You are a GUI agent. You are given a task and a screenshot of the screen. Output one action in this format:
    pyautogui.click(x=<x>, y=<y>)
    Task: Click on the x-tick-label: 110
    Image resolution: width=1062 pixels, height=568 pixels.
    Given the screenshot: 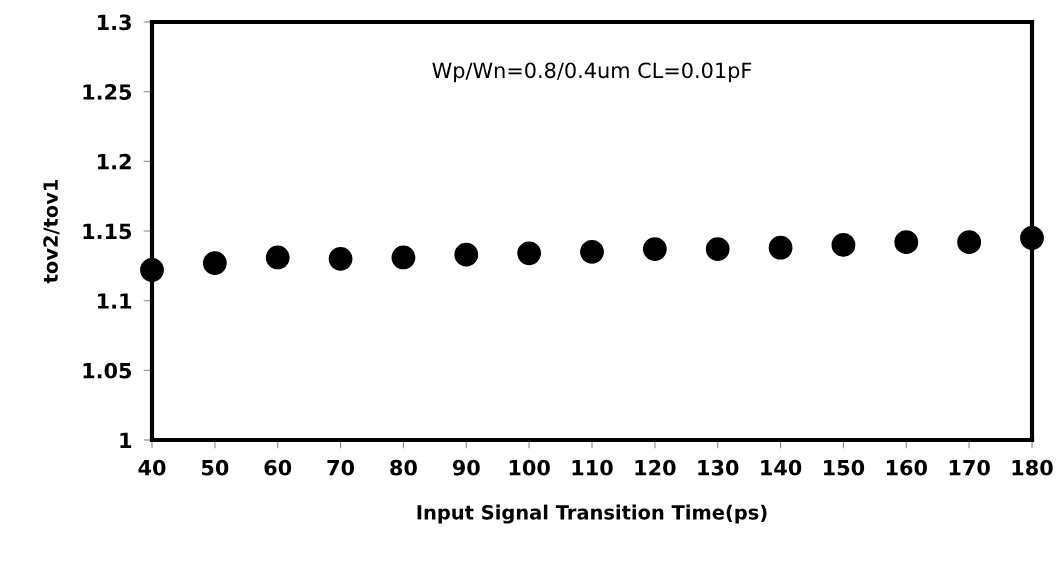 What is the action you would take?
    pyautogui.click(x=592, y=467)
    